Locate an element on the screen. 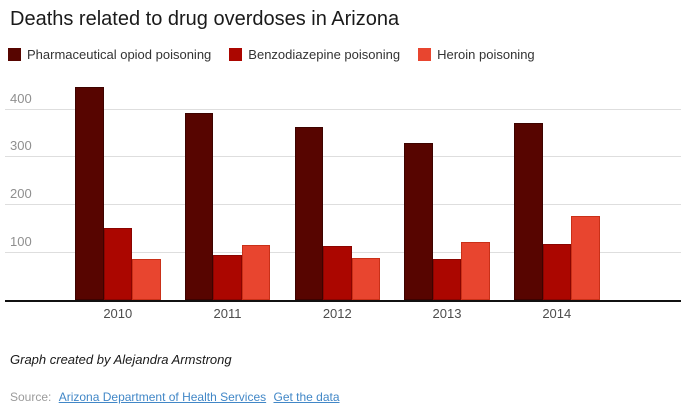 The image size is (688, 420). bar-2014-series1 is located at coordinates (556, 271).